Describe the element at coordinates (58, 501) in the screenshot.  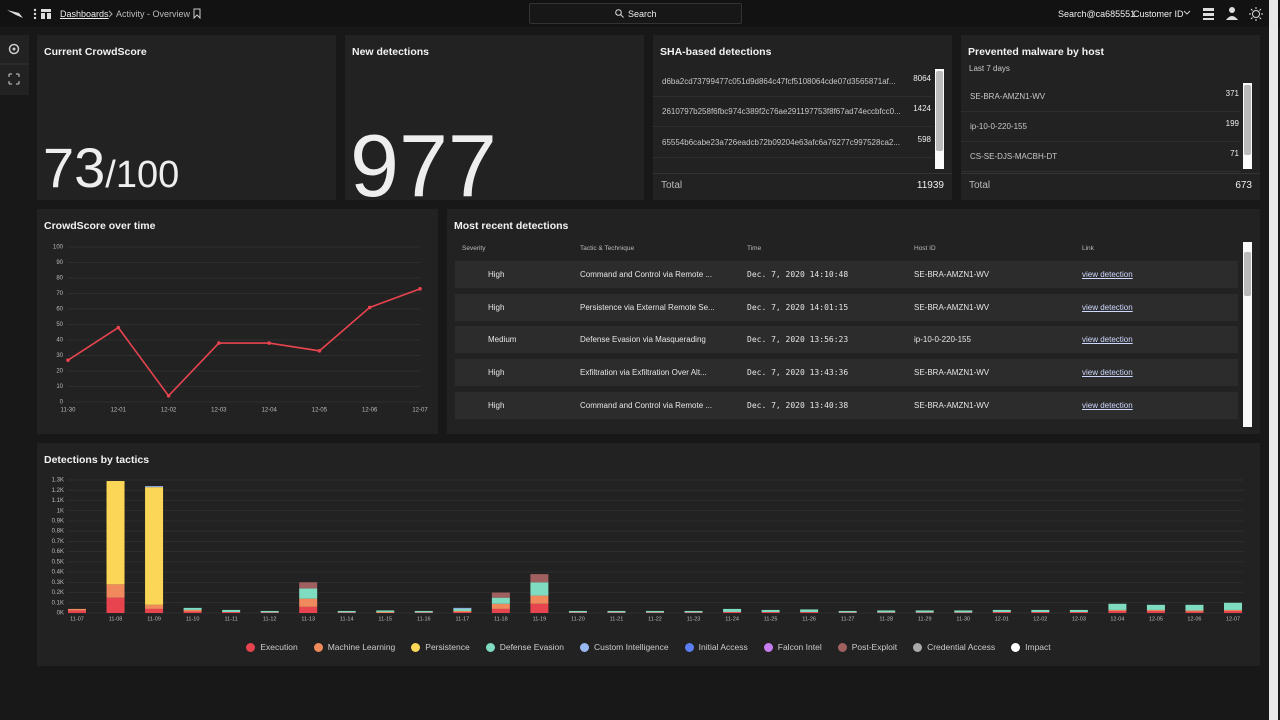
I see `y-tick-label: 1.1K` at that location.